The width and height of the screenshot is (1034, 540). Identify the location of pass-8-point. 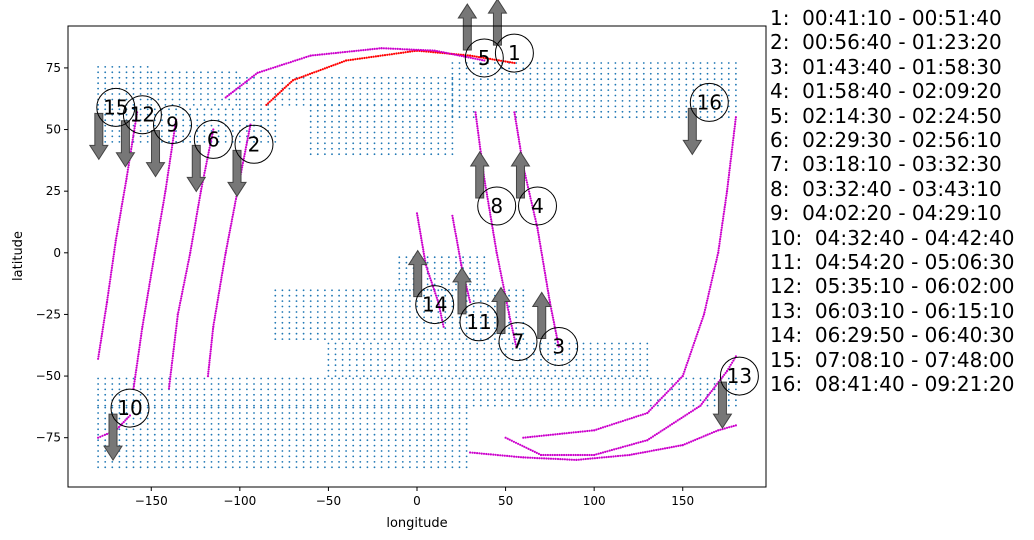
(454, 229).